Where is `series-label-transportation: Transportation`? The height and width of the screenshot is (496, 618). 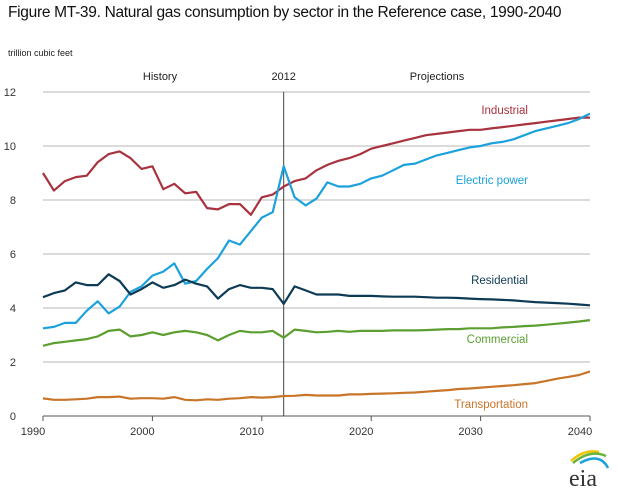 series-label-transportation: Transportation is located at coordinates (491, 405).